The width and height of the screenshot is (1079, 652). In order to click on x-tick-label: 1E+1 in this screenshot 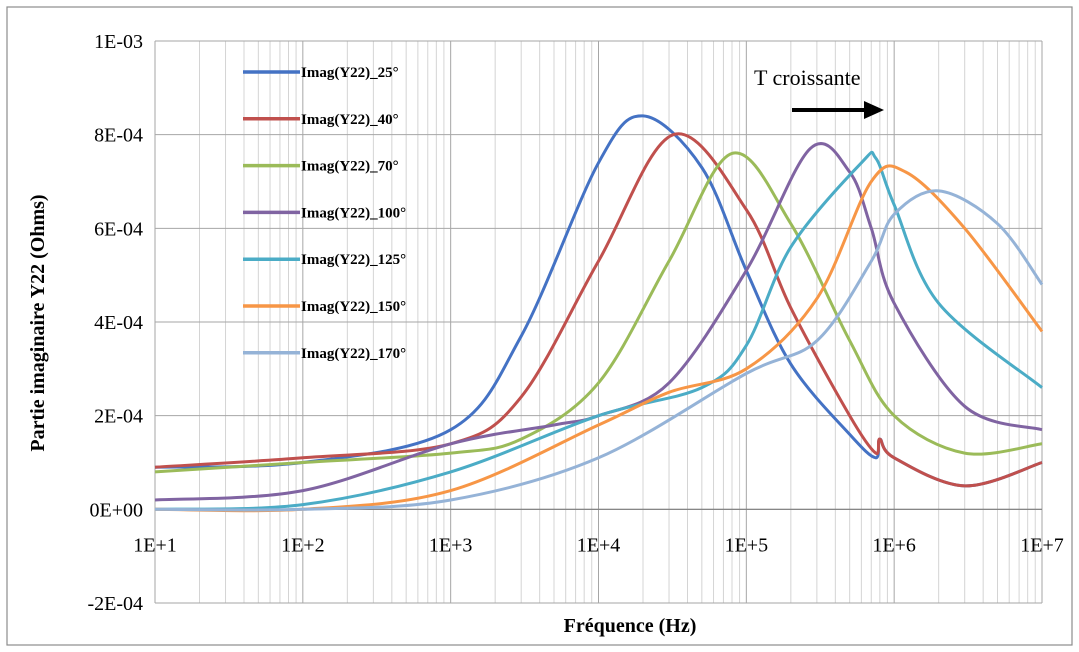, I will do `click(155, 545)`.